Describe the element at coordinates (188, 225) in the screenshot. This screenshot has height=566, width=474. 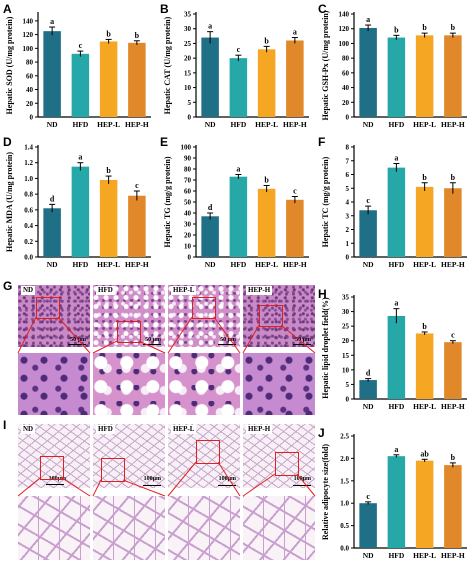
I see `y-tick-label: 30` at that location.